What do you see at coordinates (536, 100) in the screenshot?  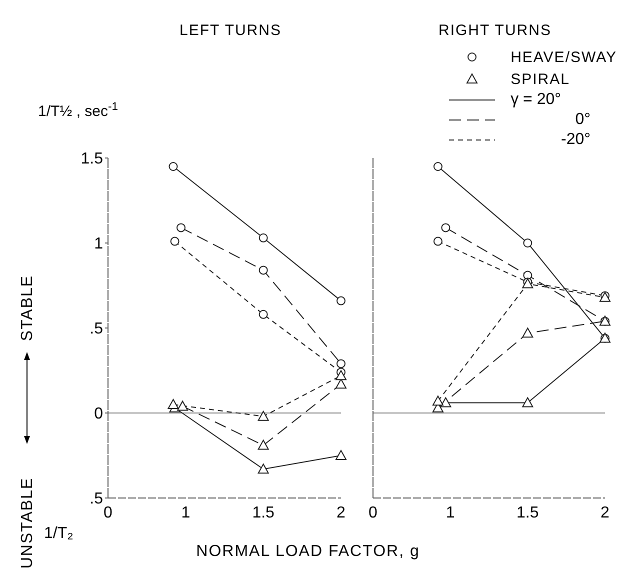 I see `text: γ = 20°` at bounding box center [536, 100].